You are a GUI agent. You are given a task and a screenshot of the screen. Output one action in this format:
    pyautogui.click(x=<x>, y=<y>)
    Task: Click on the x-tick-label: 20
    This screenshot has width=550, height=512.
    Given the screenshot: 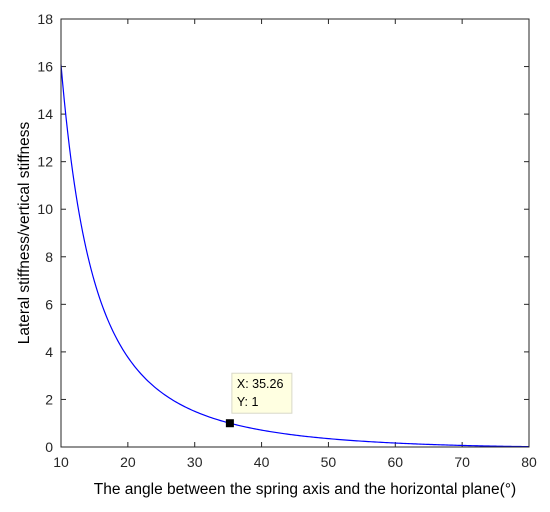 What is the action you would take?
    pyautogui.click(x=128, y=462)
    